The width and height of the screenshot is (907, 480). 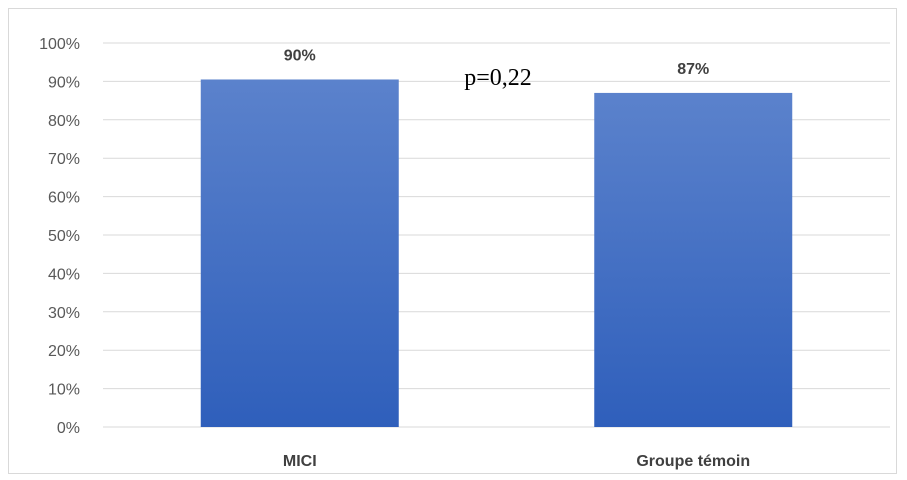 I want to click on y-axis-tick-labels: 0% 10% 20% 30% 40% 50% 60% 70% 80% 90% 100%, so click(x=59, y=236).